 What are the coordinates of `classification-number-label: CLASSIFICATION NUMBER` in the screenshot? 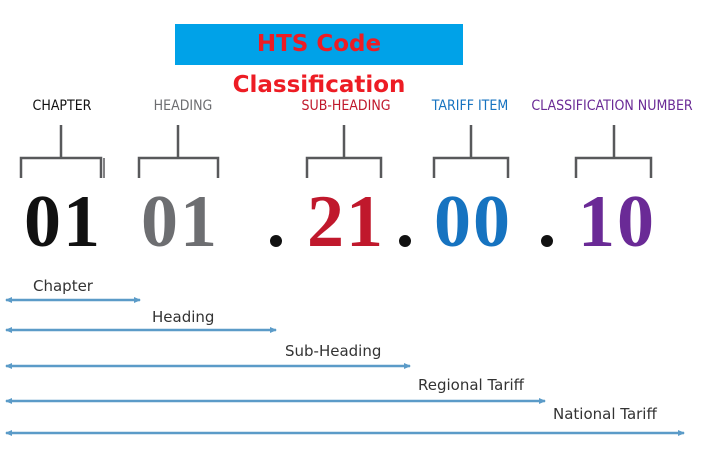 It's located at (612, 106).